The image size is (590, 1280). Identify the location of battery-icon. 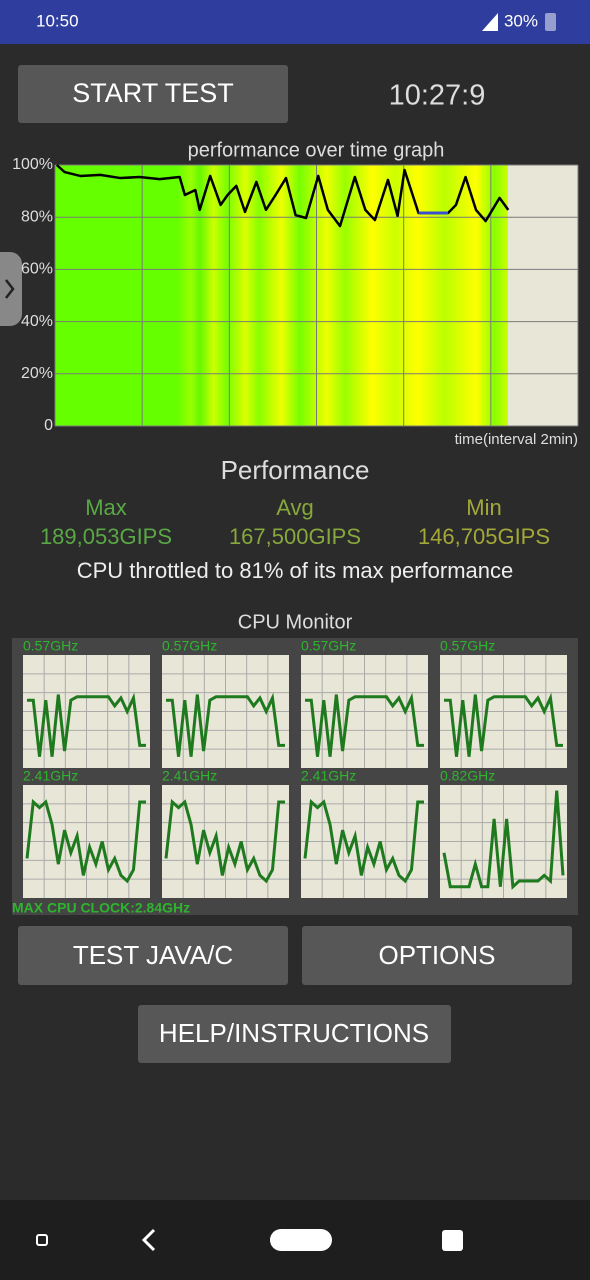
(550, 22).